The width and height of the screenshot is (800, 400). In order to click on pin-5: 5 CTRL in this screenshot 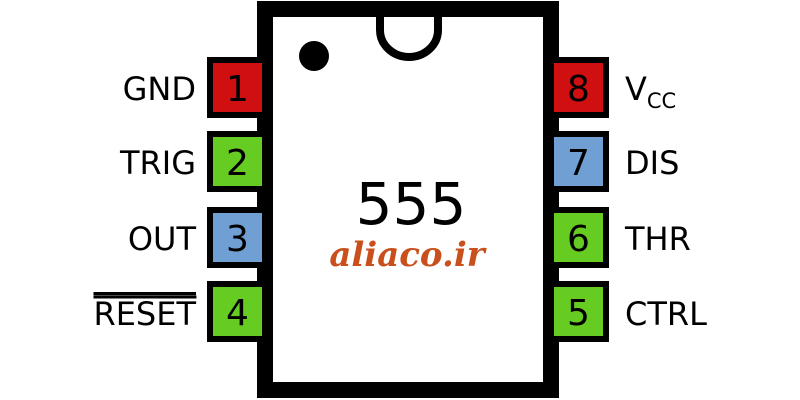, I will do `click(627, 311)`.